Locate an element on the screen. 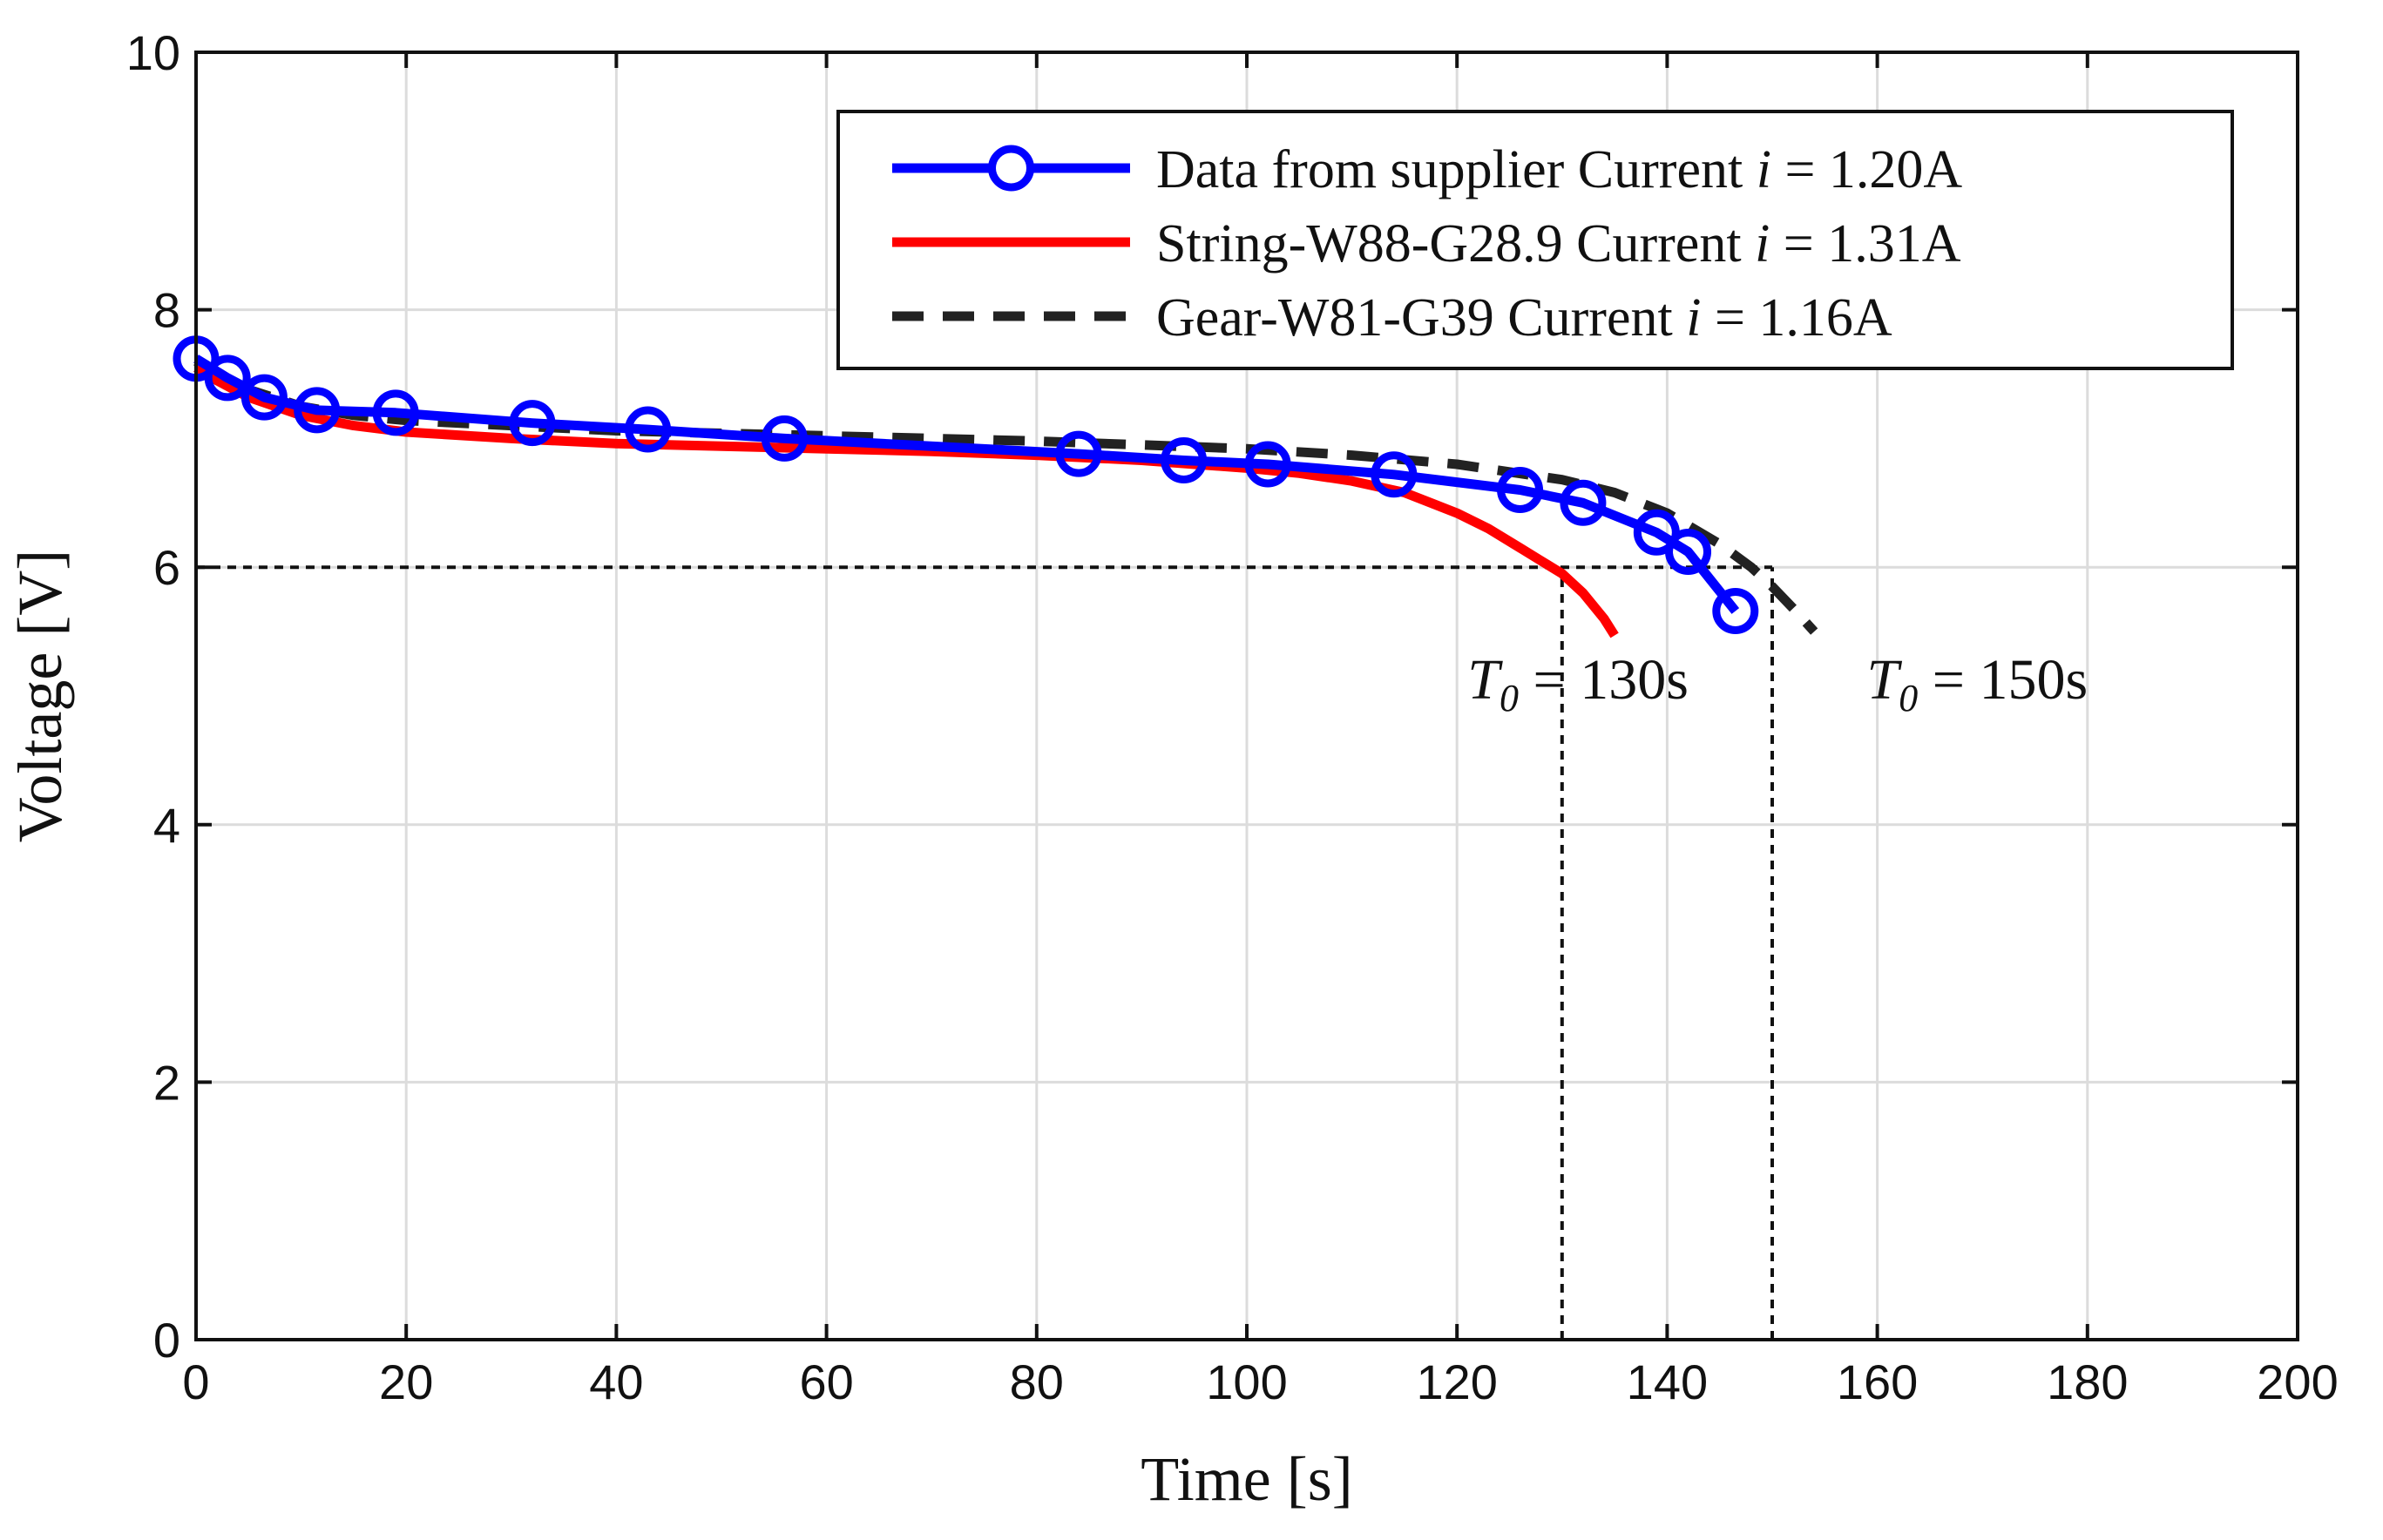 This screenshot has height=1540, width=2383. x-tick-label: 60 is located at coordinates (826, 1381).